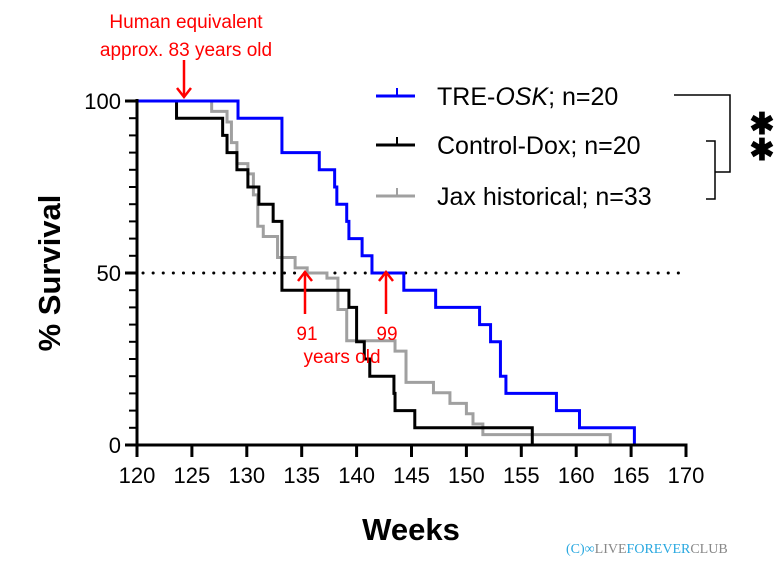 The width and height of the screenshot is (783, 567). I want to click on annotation-91: 91, so click(306, 334).